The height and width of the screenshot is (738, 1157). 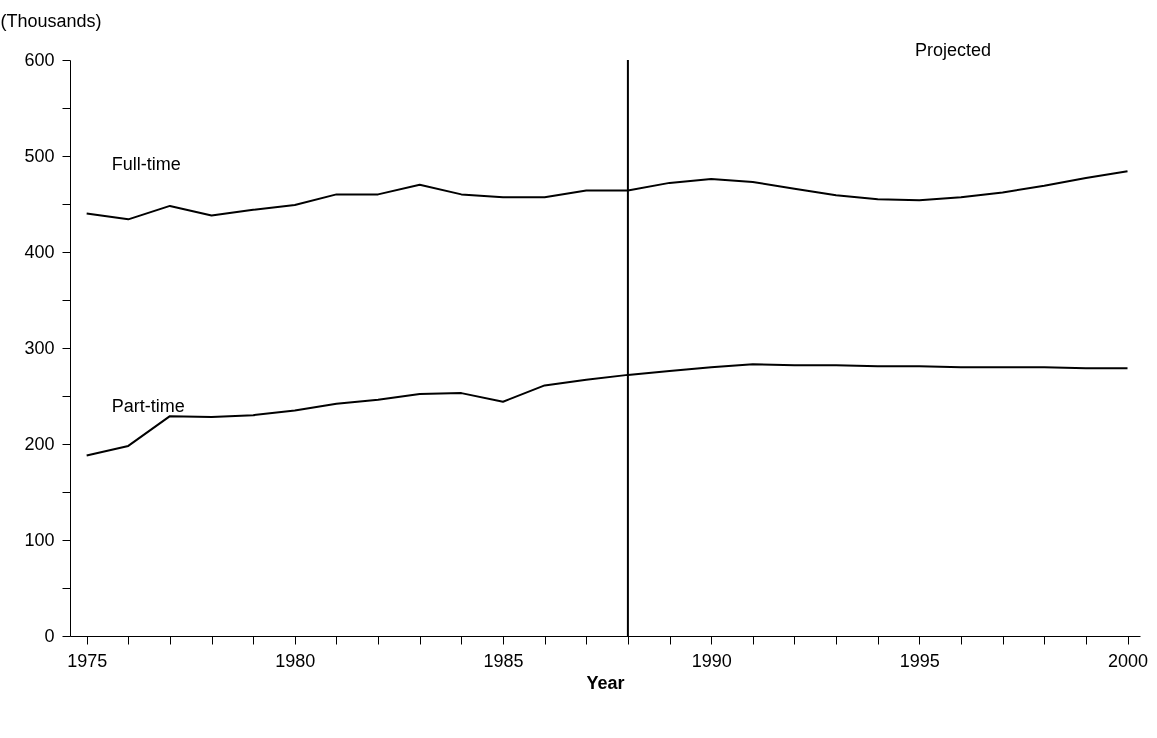 I want to click on y-tick-label: 400, so click(x=39, y=251).